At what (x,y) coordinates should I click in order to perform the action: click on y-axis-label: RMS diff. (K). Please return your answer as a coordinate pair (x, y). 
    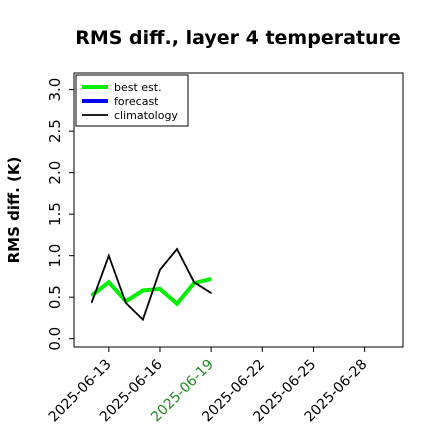
    Looking at the image, I should click on (14, 210).